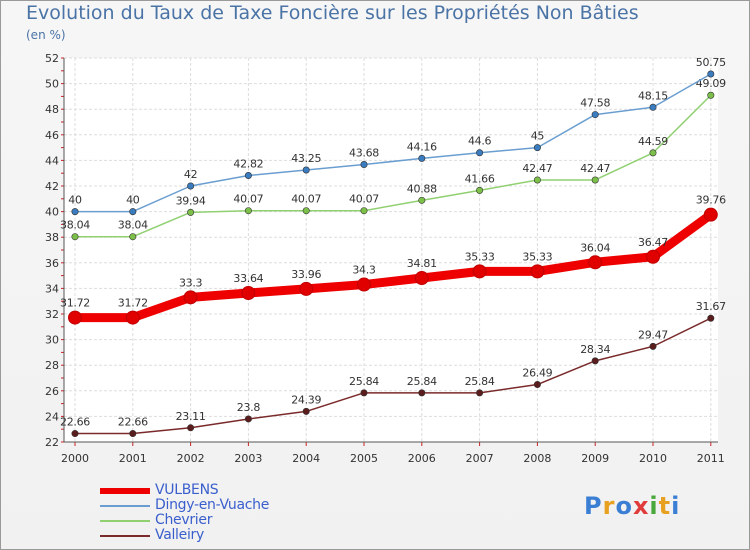 The height and width of the screenshot is (550, 750). What do you see at coordinates (624, 506) in the screenshot?
I see `logo-letter: o` at bounding box center [624, 506].